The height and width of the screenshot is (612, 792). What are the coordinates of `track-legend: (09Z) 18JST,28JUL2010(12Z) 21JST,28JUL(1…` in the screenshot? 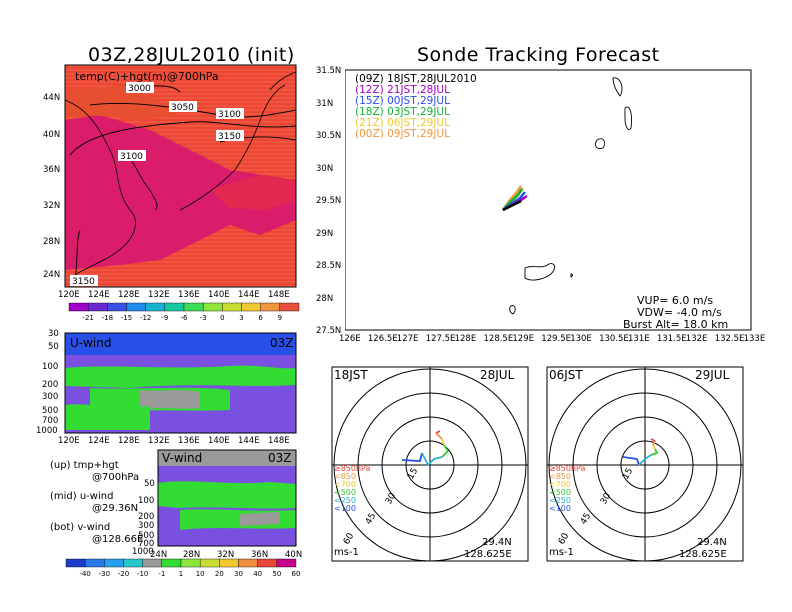 It's located at (416, 106).